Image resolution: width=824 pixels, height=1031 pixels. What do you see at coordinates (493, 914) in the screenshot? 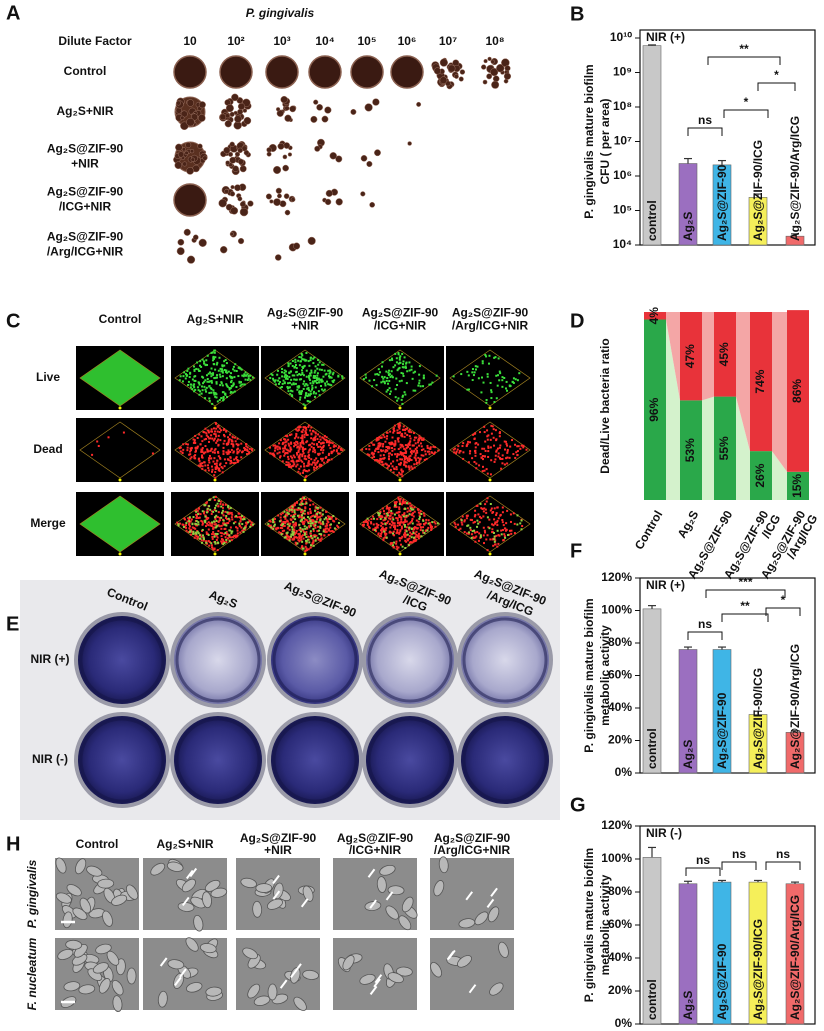
I see `bacterium` at bounding box center [493, 914].